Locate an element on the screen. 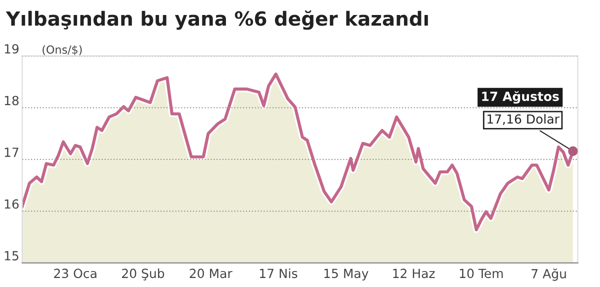 Image resolution: width=600 pixels, height=287 pixels. x-tick-label: 20 Şub is located at coordinates (143, 274).